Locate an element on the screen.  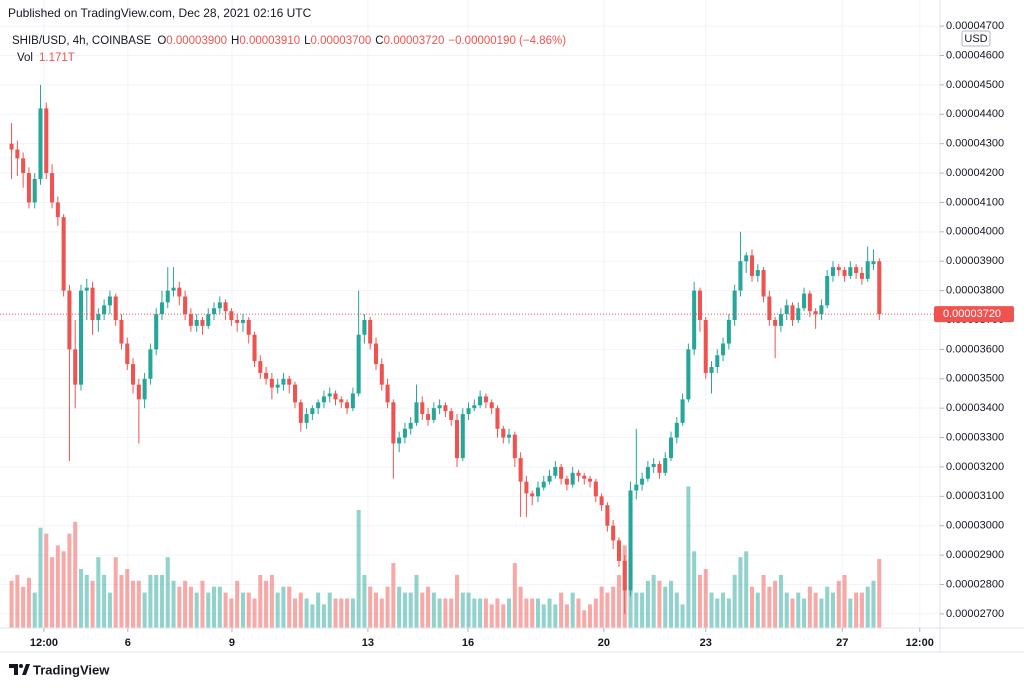
ohlc-value: 0.00003910 is located at coordinates (269, 41).